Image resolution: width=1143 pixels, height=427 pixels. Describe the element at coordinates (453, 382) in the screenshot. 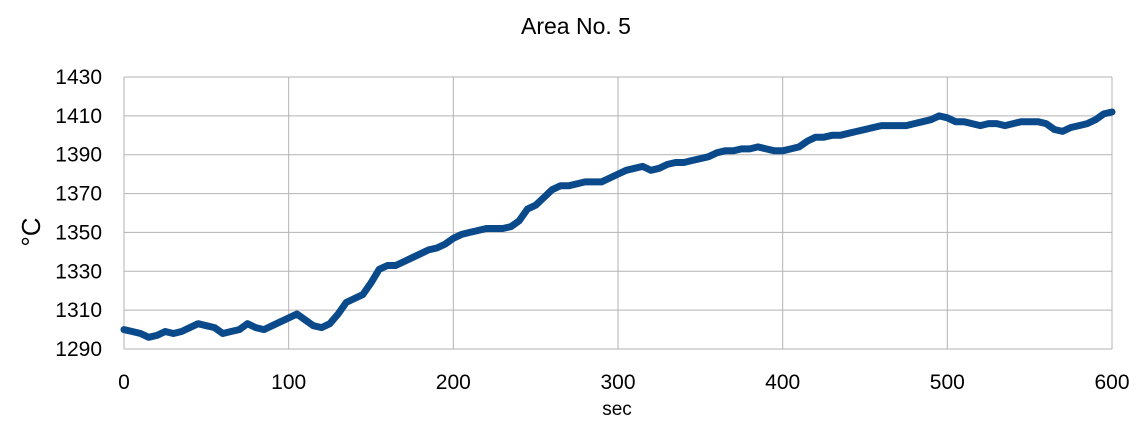

I see `x-tick-label: 200` at that location.